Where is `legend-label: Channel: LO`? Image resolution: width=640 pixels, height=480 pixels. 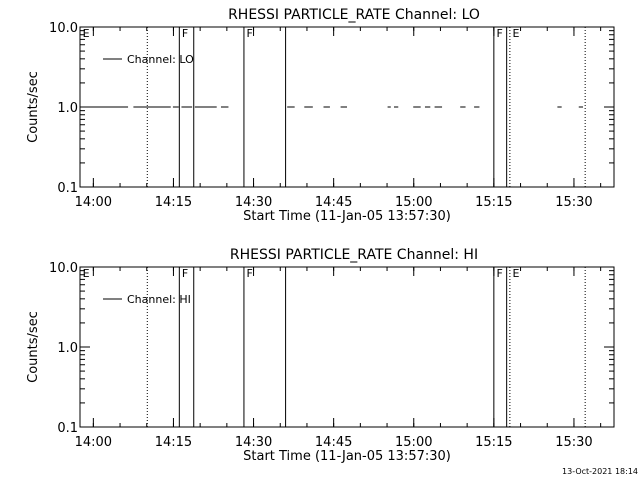
legend-label: Channel: LO is located at coordinates (160, 59).